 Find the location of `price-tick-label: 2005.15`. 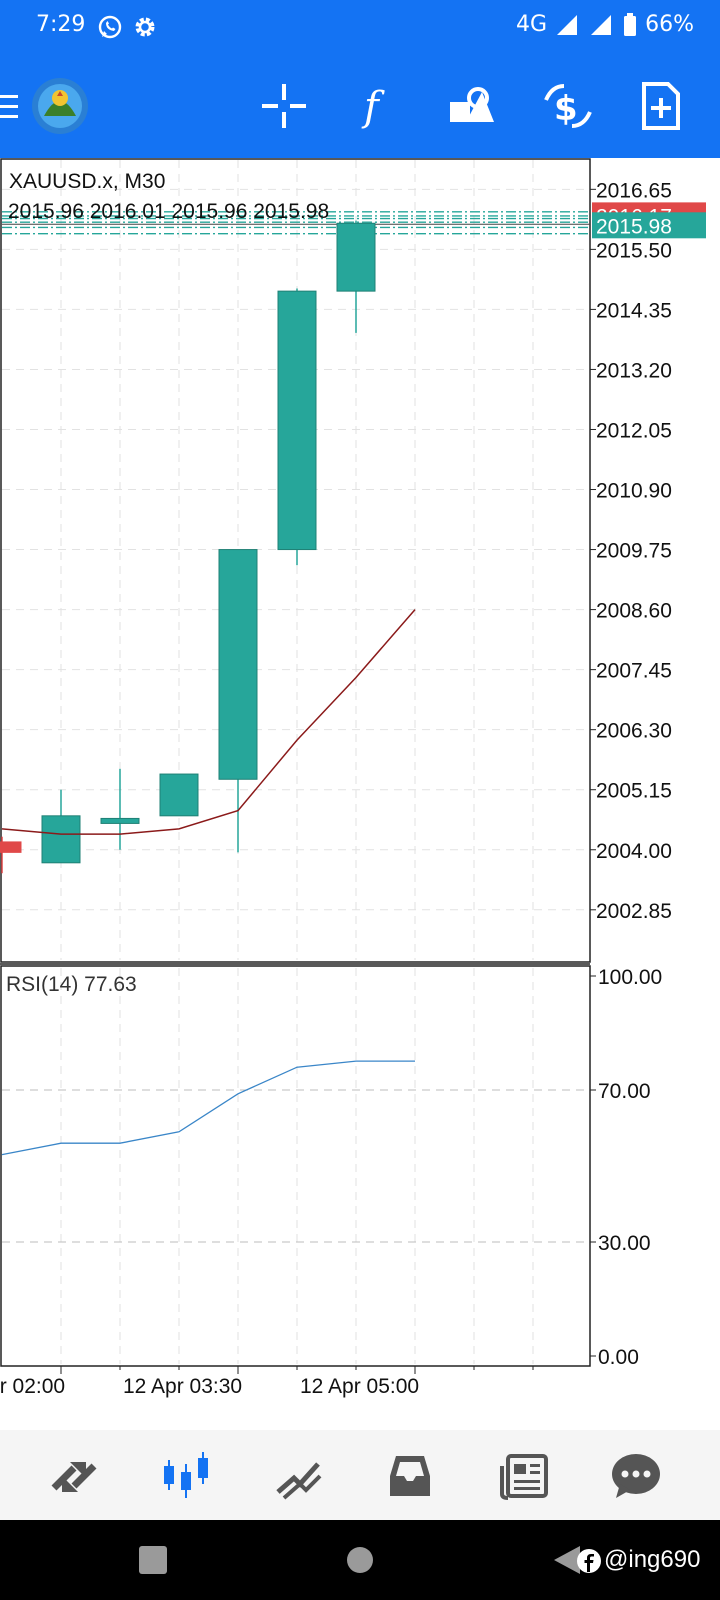

price-tick-label: 2005.15 is located at coordinates (634, 791).